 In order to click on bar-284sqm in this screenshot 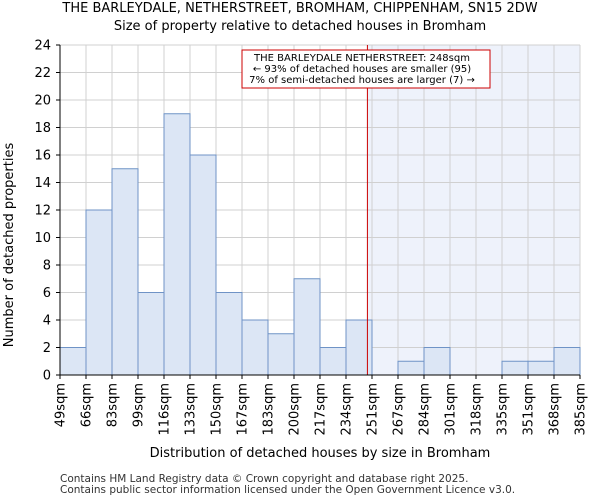, I will do `click(437, 361)`.